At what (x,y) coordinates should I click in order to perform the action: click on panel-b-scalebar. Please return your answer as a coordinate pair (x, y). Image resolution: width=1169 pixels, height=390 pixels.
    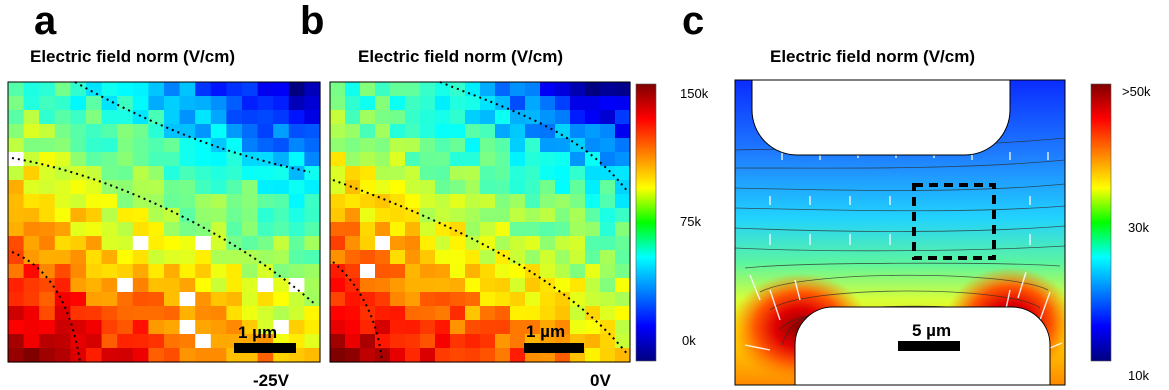
    Looking at the image, I should click on (554, 348).